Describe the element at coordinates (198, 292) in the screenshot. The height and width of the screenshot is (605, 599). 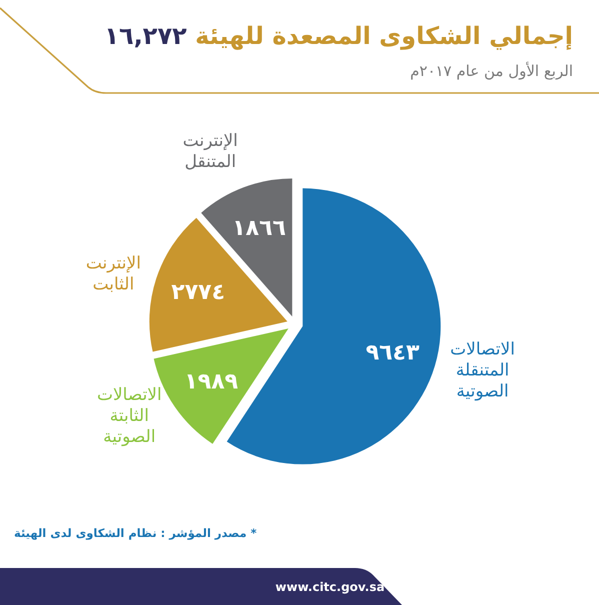
I see `data-label: ٢٧٧٤` at that location.